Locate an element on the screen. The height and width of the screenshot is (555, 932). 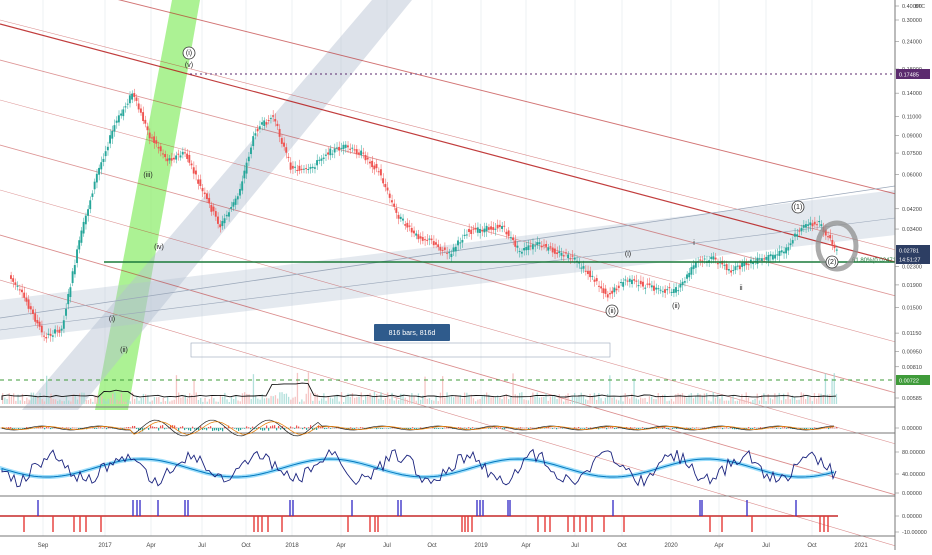
time-label: 2018 is located at coordinates (292, 546).